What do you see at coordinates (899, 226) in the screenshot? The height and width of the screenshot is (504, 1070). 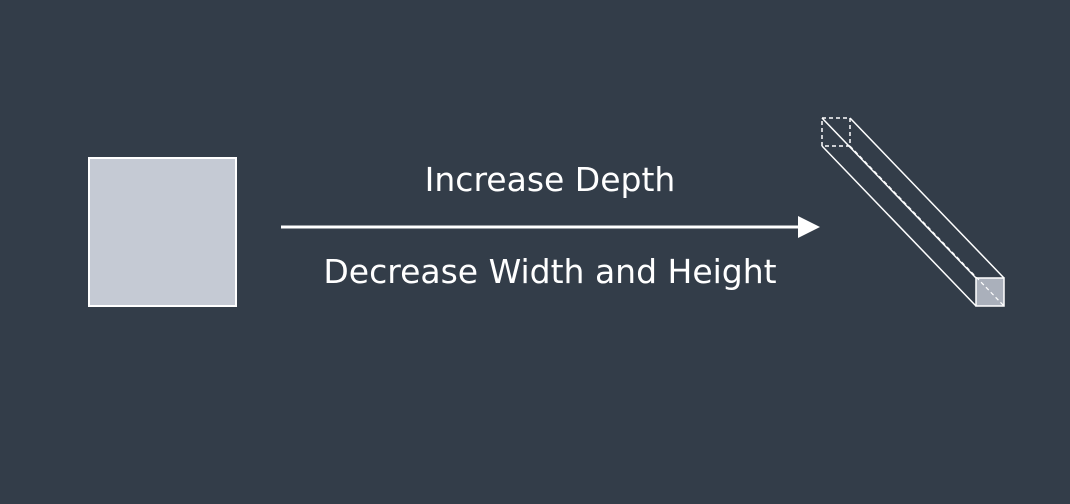 I see `prism-edge-bottom-left` at bounding box center [899, 226].